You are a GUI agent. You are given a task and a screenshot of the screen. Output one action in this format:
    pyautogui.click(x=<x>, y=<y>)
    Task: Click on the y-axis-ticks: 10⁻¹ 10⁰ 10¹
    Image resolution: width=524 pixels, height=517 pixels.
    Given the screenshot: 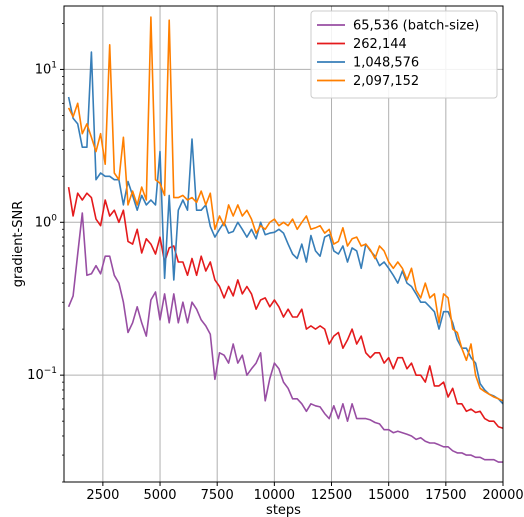 What is the action you would take?
    pyautogui.click(x=45, y=253)
    